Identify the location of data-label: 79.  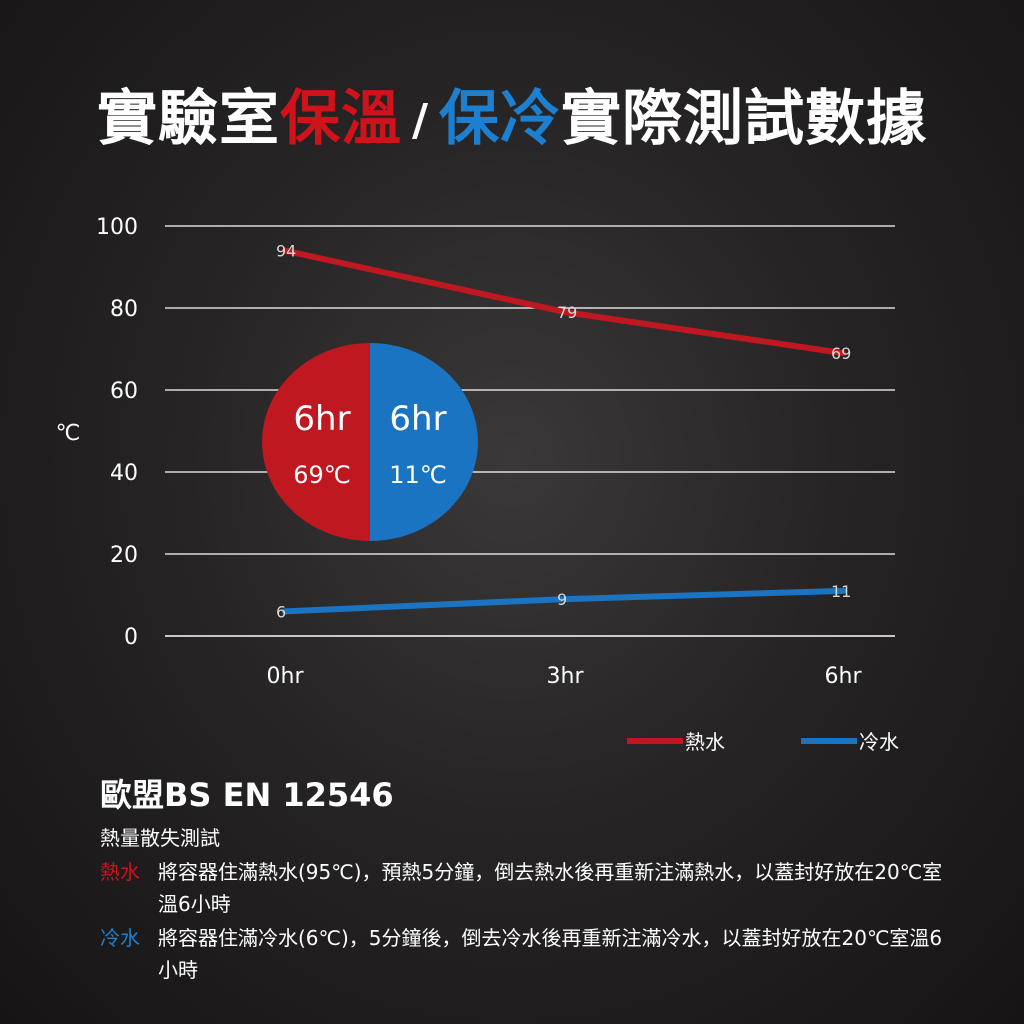
(567, 312).